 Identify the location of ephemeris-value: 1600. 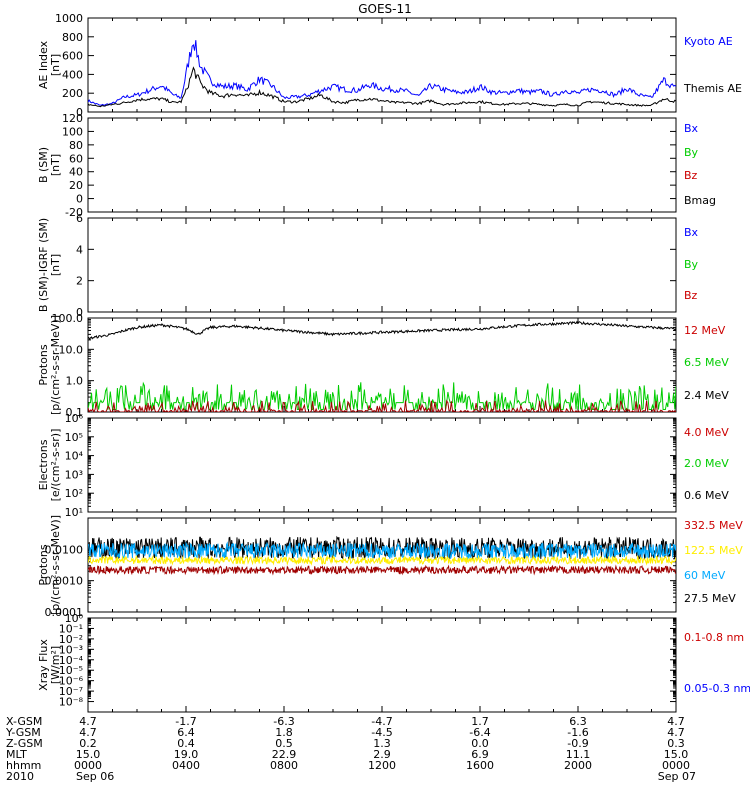
(480, 765).